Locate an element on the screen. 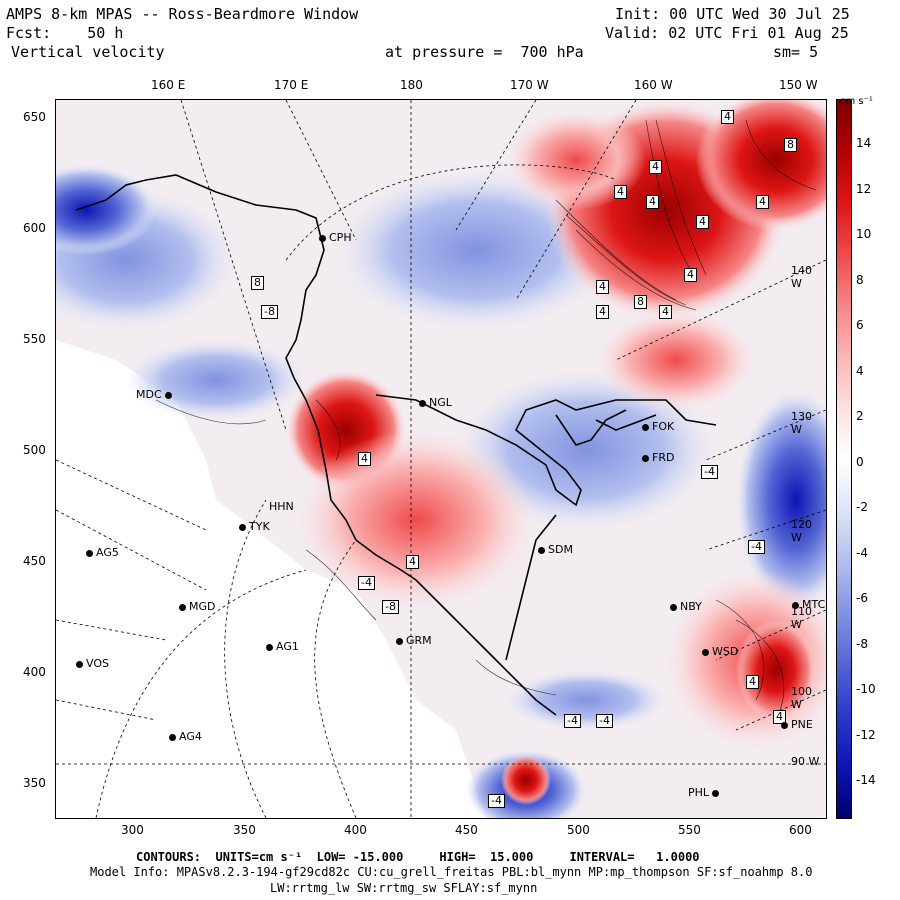 The image size is (900, 900). station-sdm: SDM is located at coordinates (555, 549).